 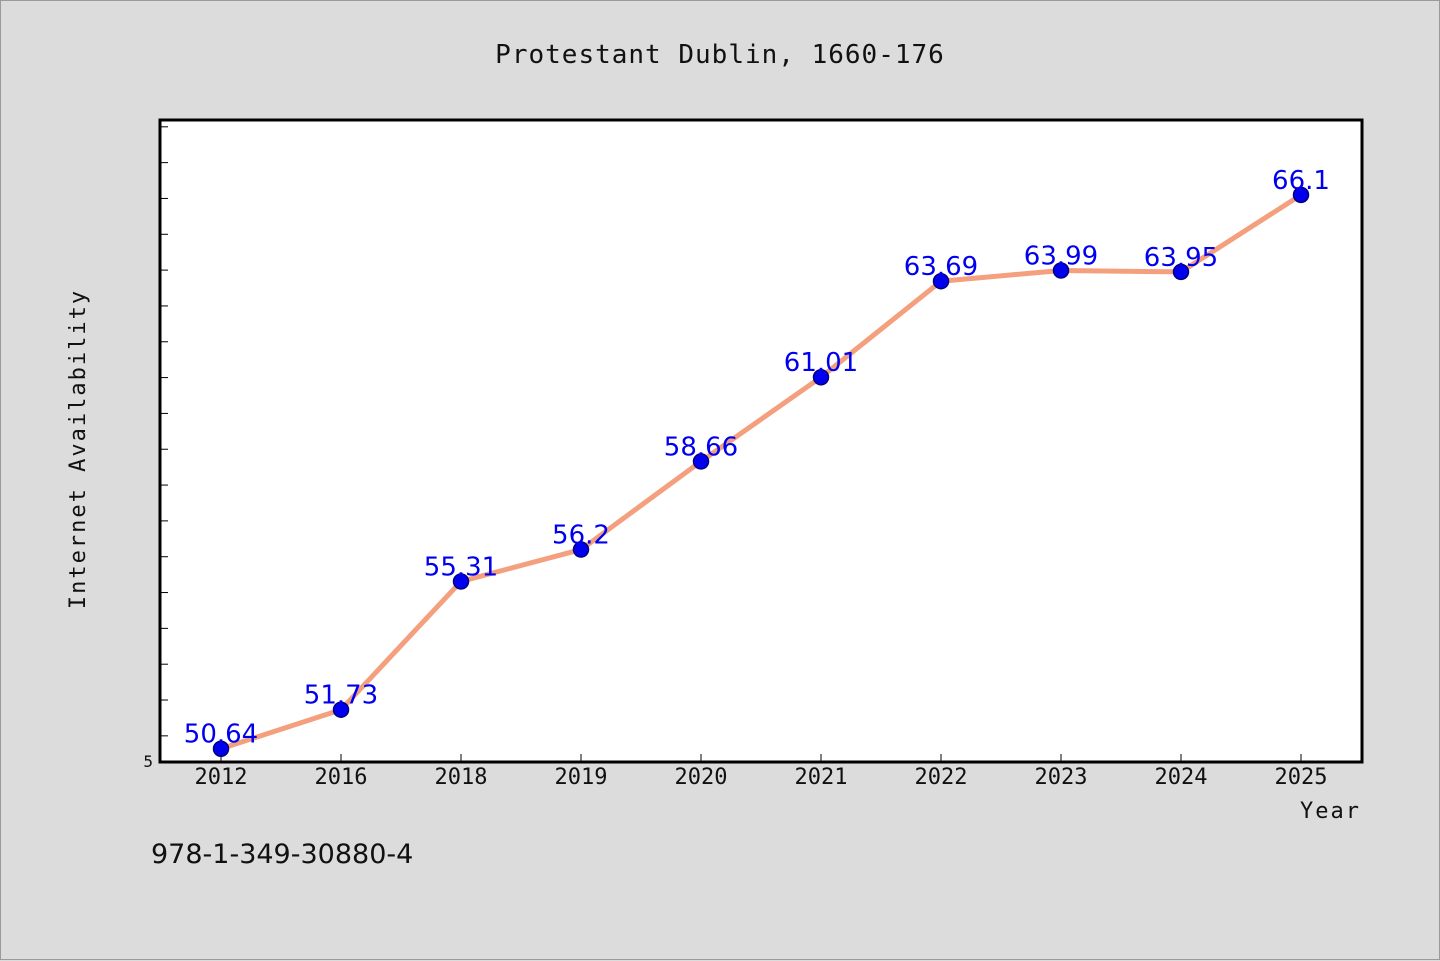 I want to click on data-point-label: 55.31, so click(x=461, y=567).